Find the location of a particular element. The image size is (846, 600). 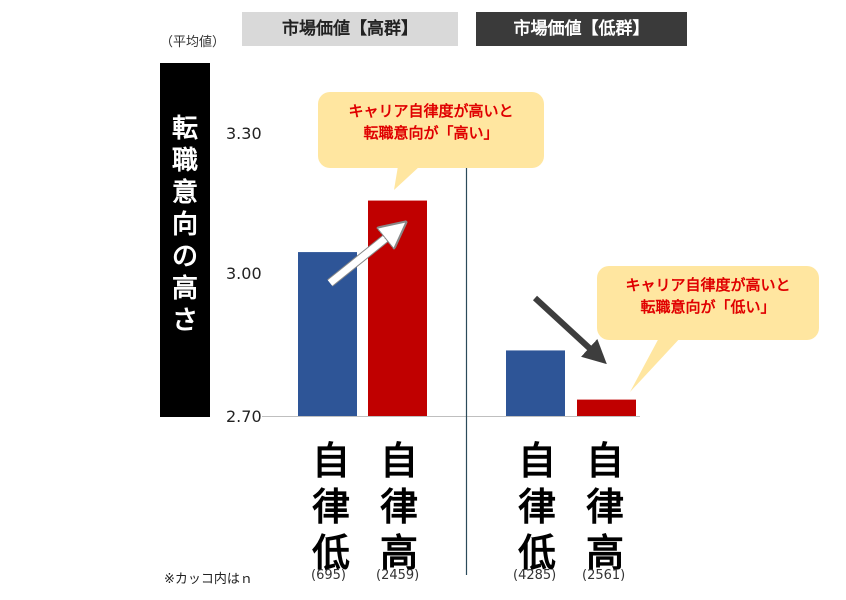

sample-size-label: (695) is located at coordinates (328, 575).